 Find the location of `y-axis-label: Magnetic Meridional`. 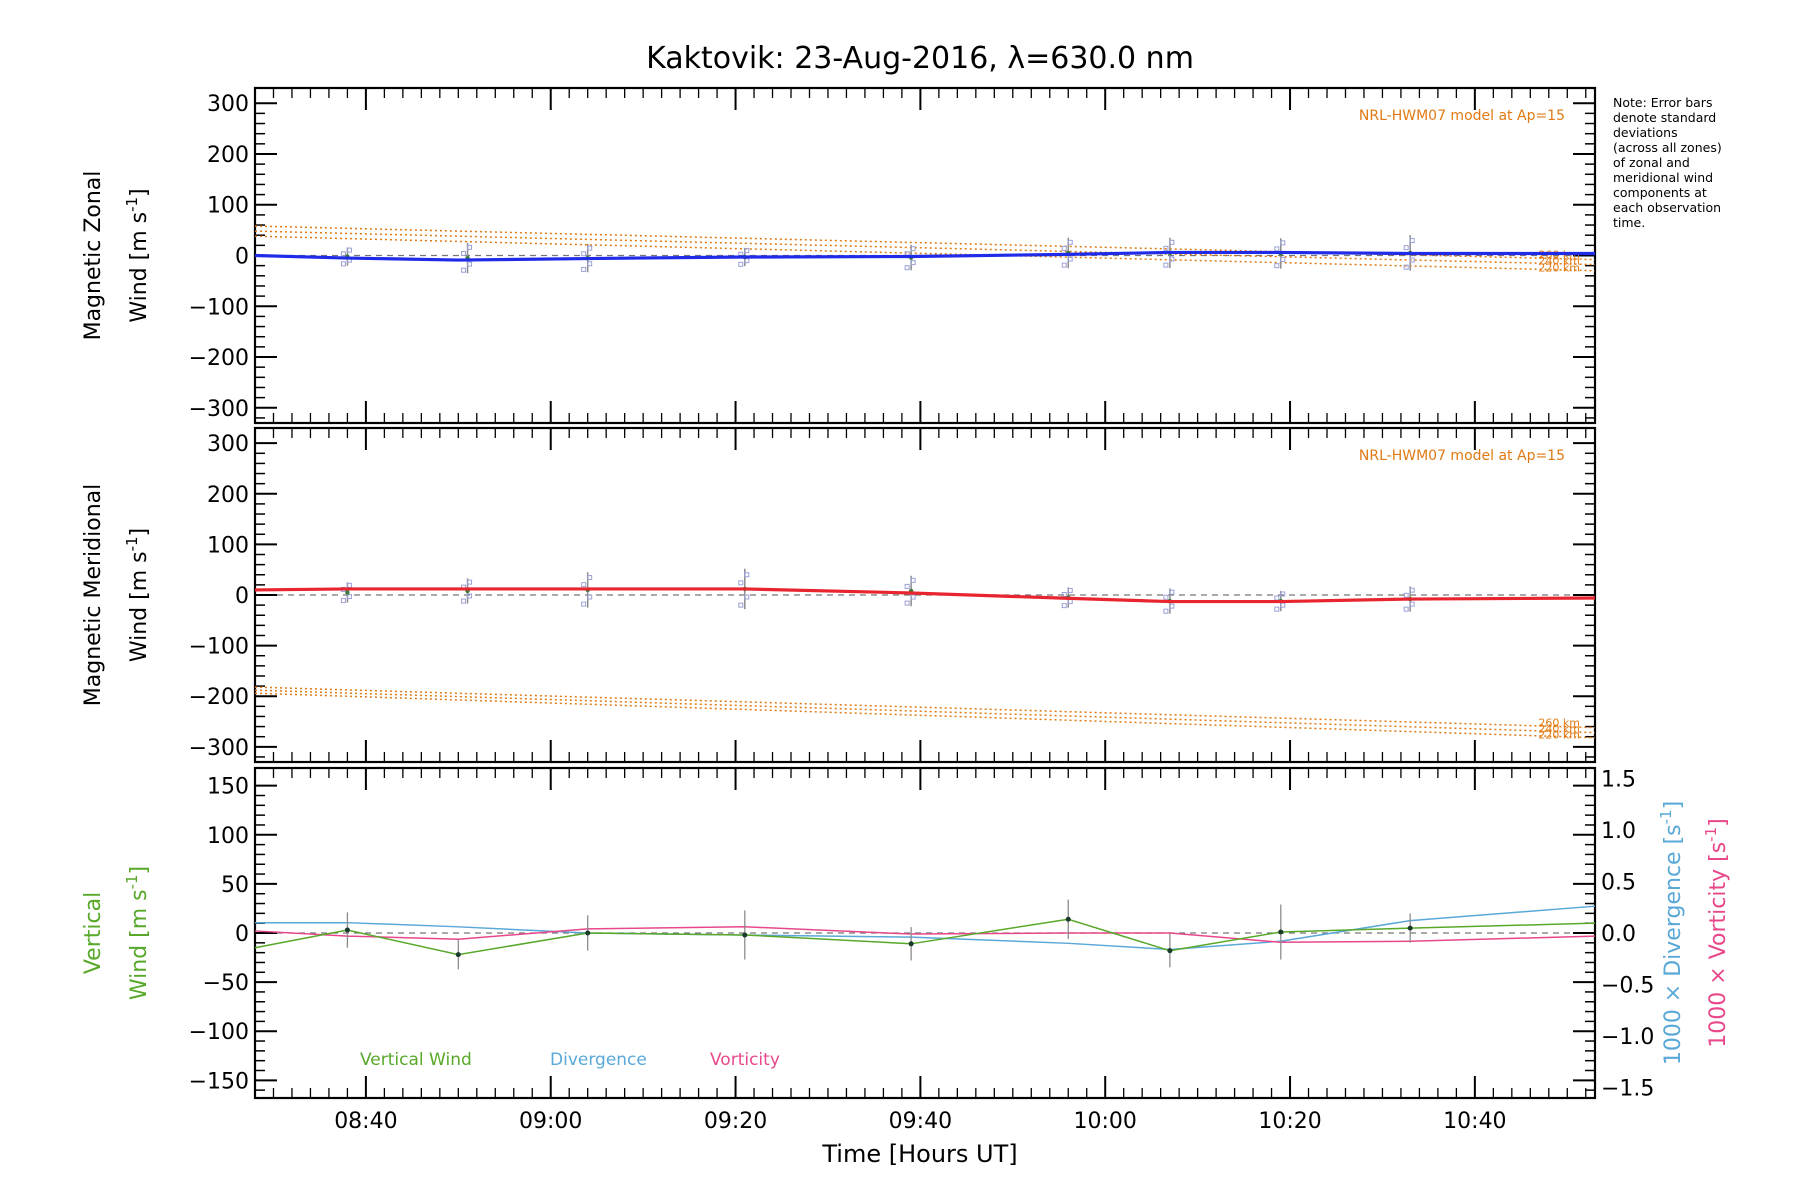

y-axis-label: Magnetic Meridional is located at coordinates (93, 595).